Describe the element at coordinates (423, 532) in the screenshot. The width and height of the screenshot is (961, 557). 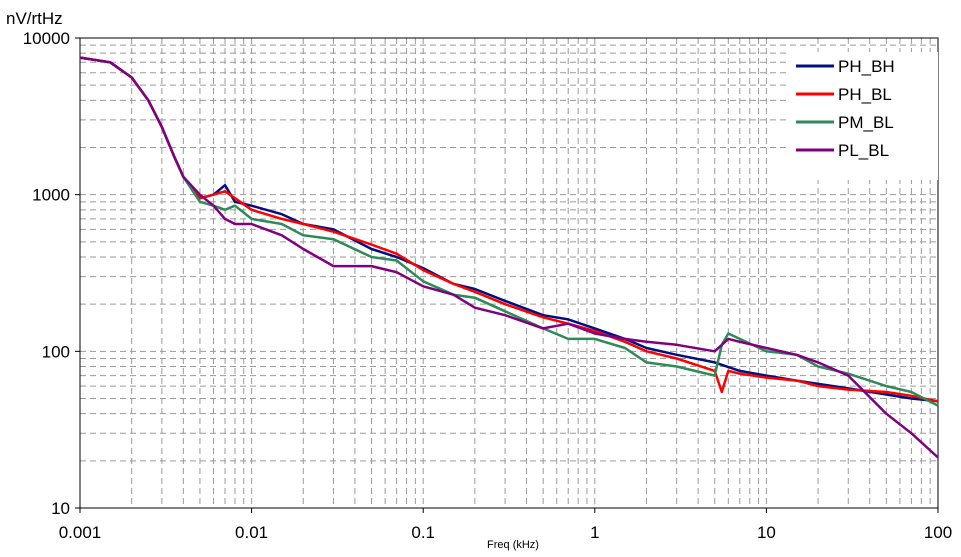
I see `x-tick-label: 0.1` at that location.